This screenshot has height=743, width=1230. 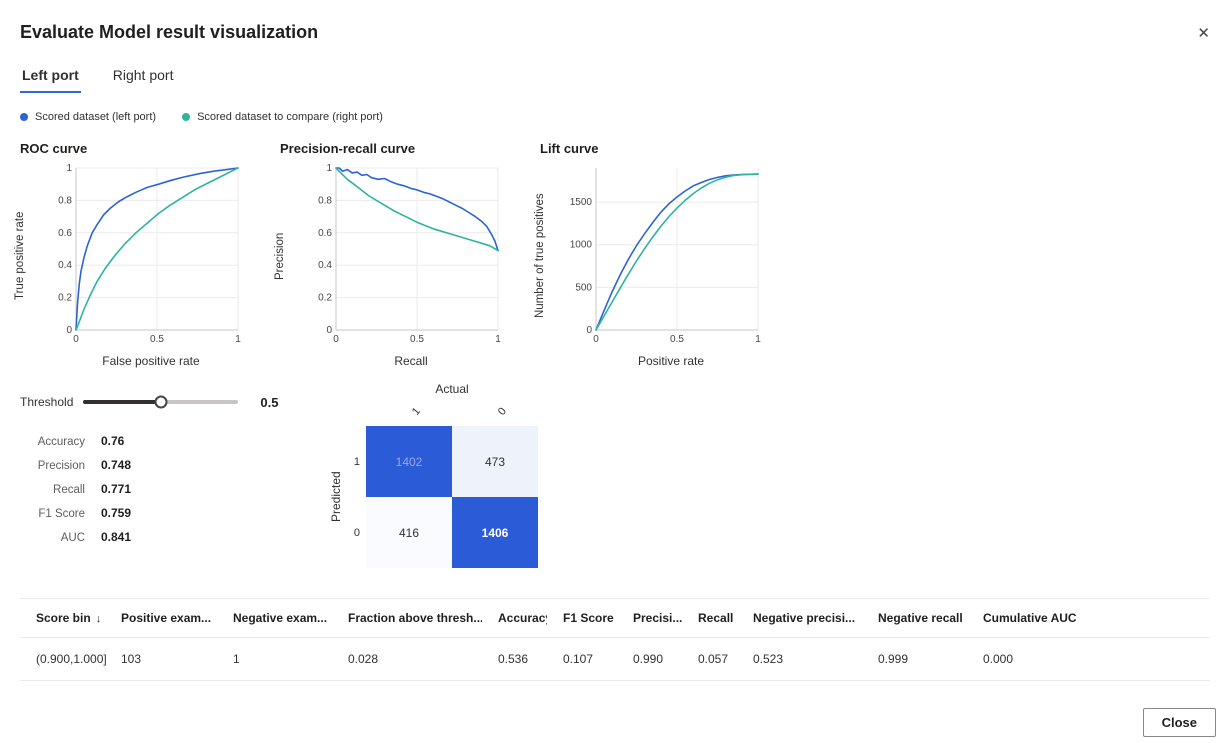 What do you see at coordinates (665, 256) in the screenshot?
I see `lift-plot: 0 500 1000 1500 0 0.5 1` at bounding box center [665, 256].